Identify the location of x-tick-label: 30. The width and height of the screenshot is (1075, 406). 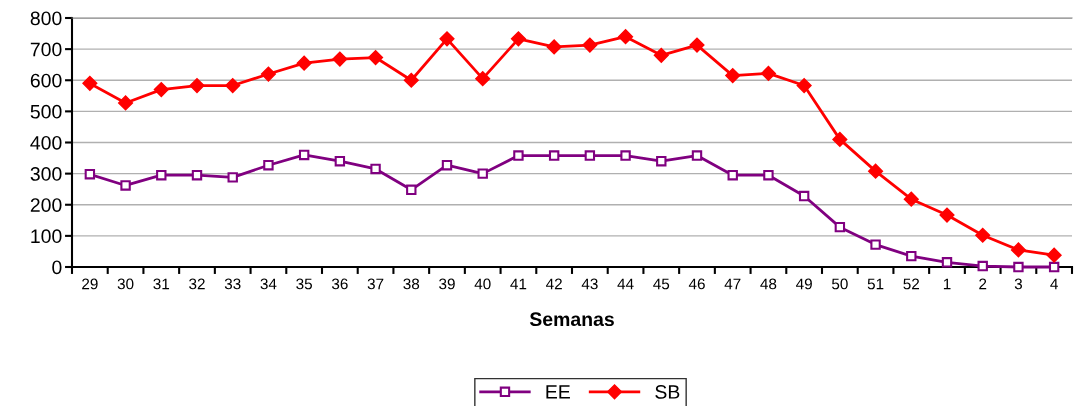
(125, 284).